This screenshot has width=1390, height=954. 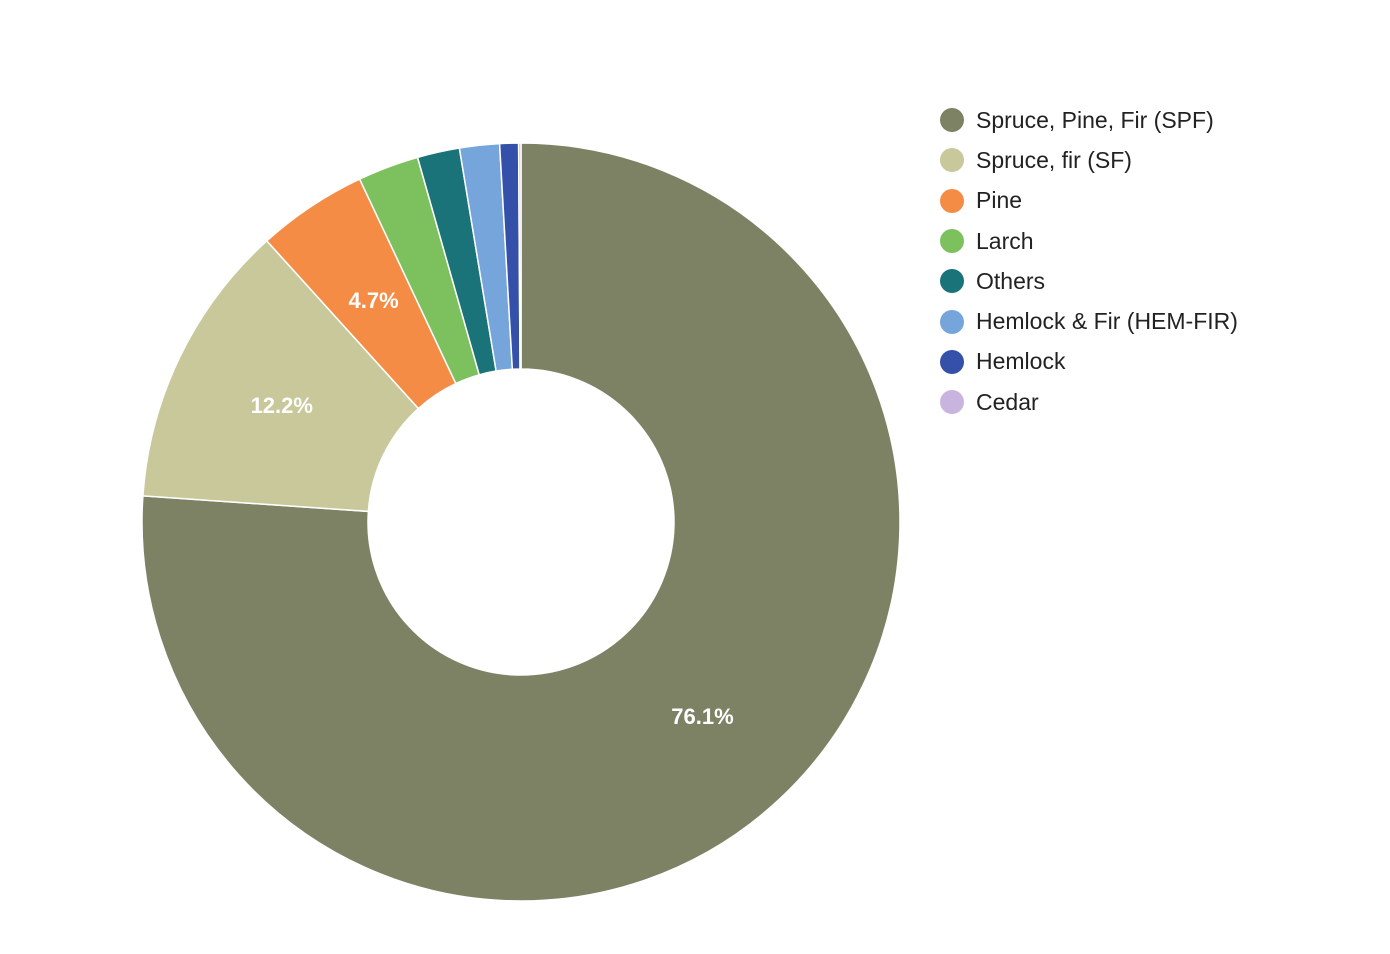 I want to click on legend-item: Spruce, Pine, Fir (SPF), so click(x=1089, y=120).